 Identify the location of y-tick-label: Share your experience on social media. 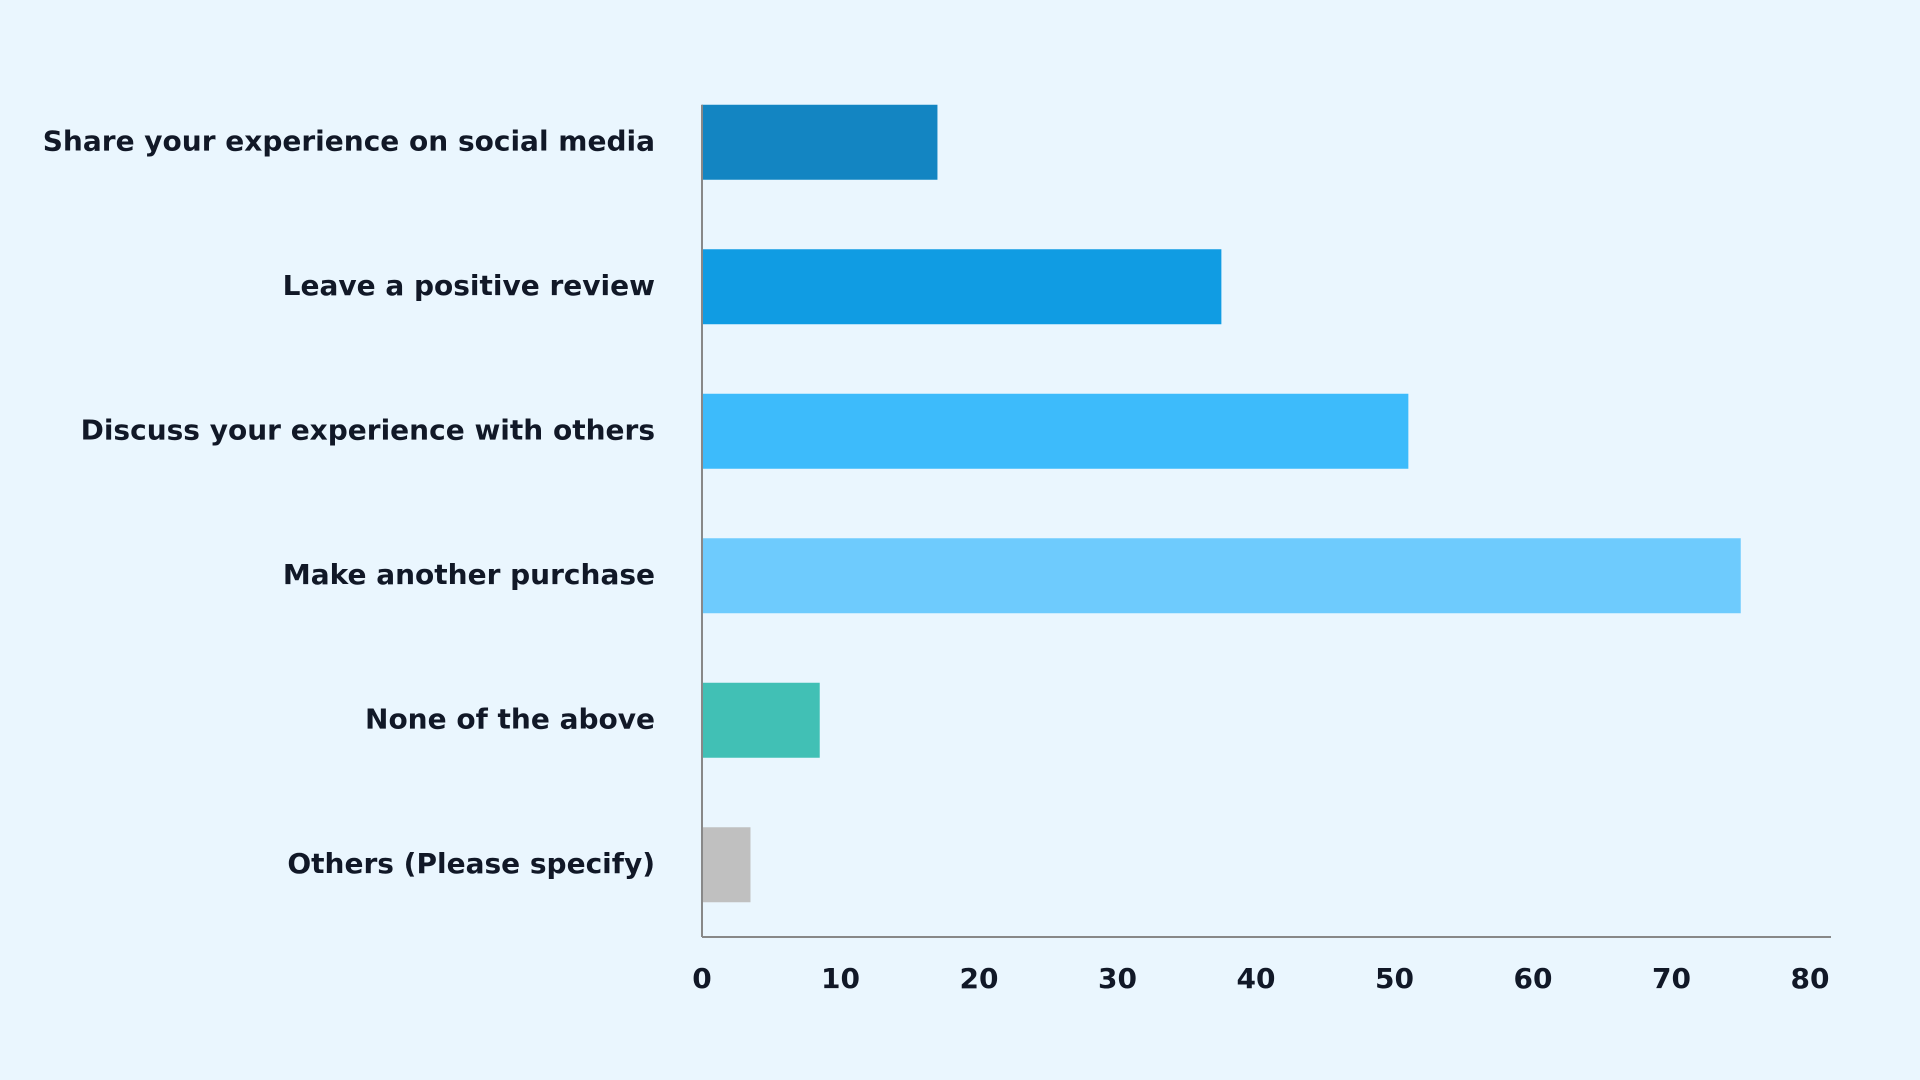
(349, 140).